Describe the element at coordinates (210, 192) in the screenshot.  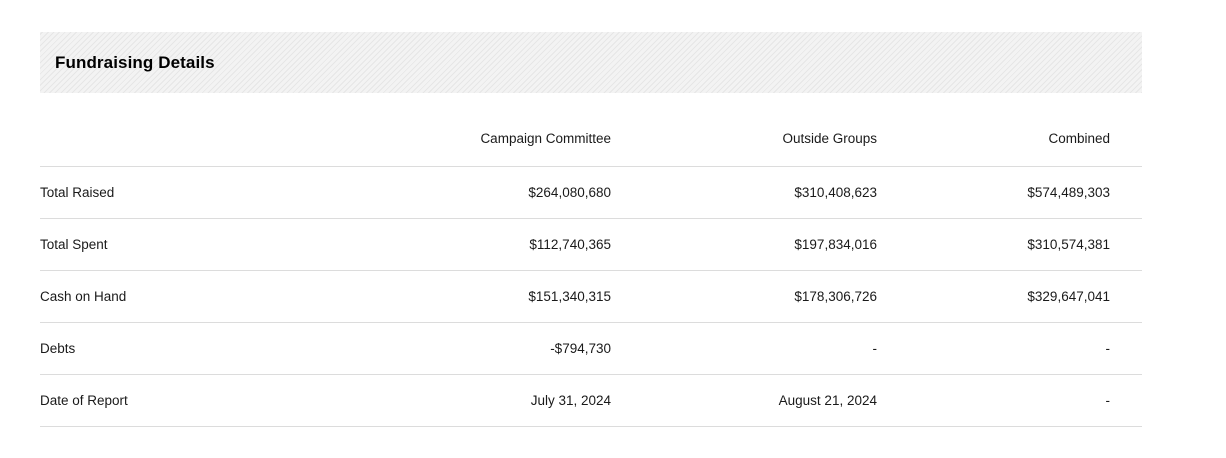
I see `row-label: Total Raised` at that location.